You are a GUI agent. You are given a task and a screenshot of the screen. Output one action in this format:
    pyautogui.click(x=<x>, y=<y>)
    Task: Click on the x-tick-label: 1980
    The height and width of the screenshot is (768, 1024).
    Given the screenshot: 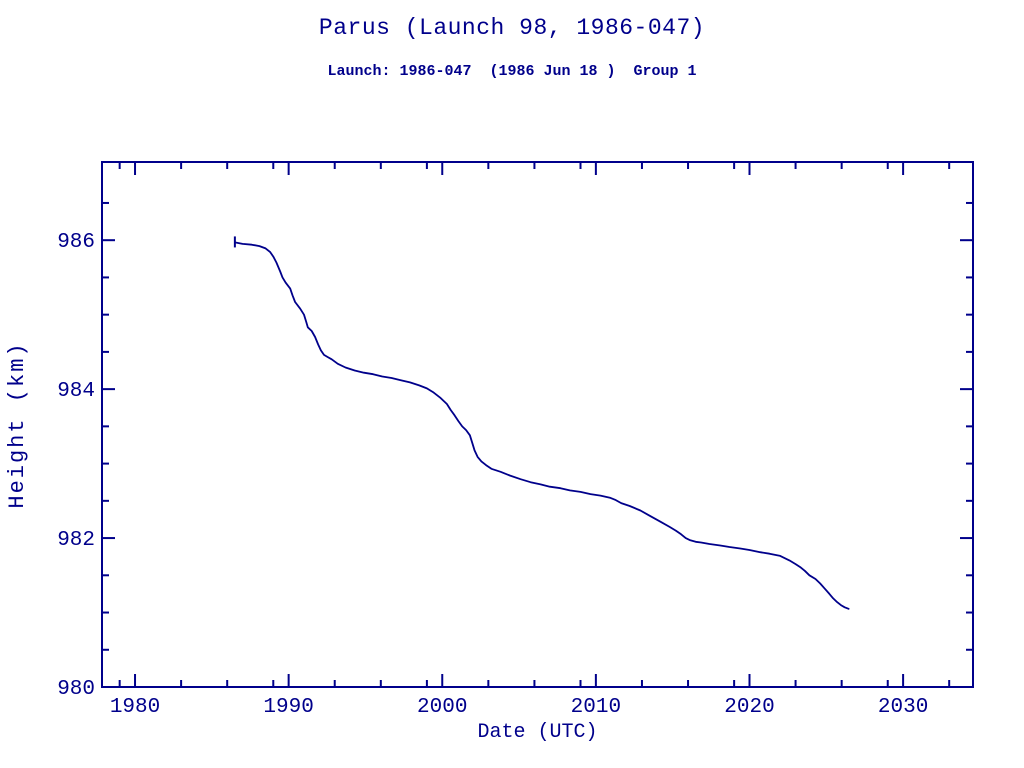 What is the action you would take?
    pyautogui.click(x=135, y=707)
    